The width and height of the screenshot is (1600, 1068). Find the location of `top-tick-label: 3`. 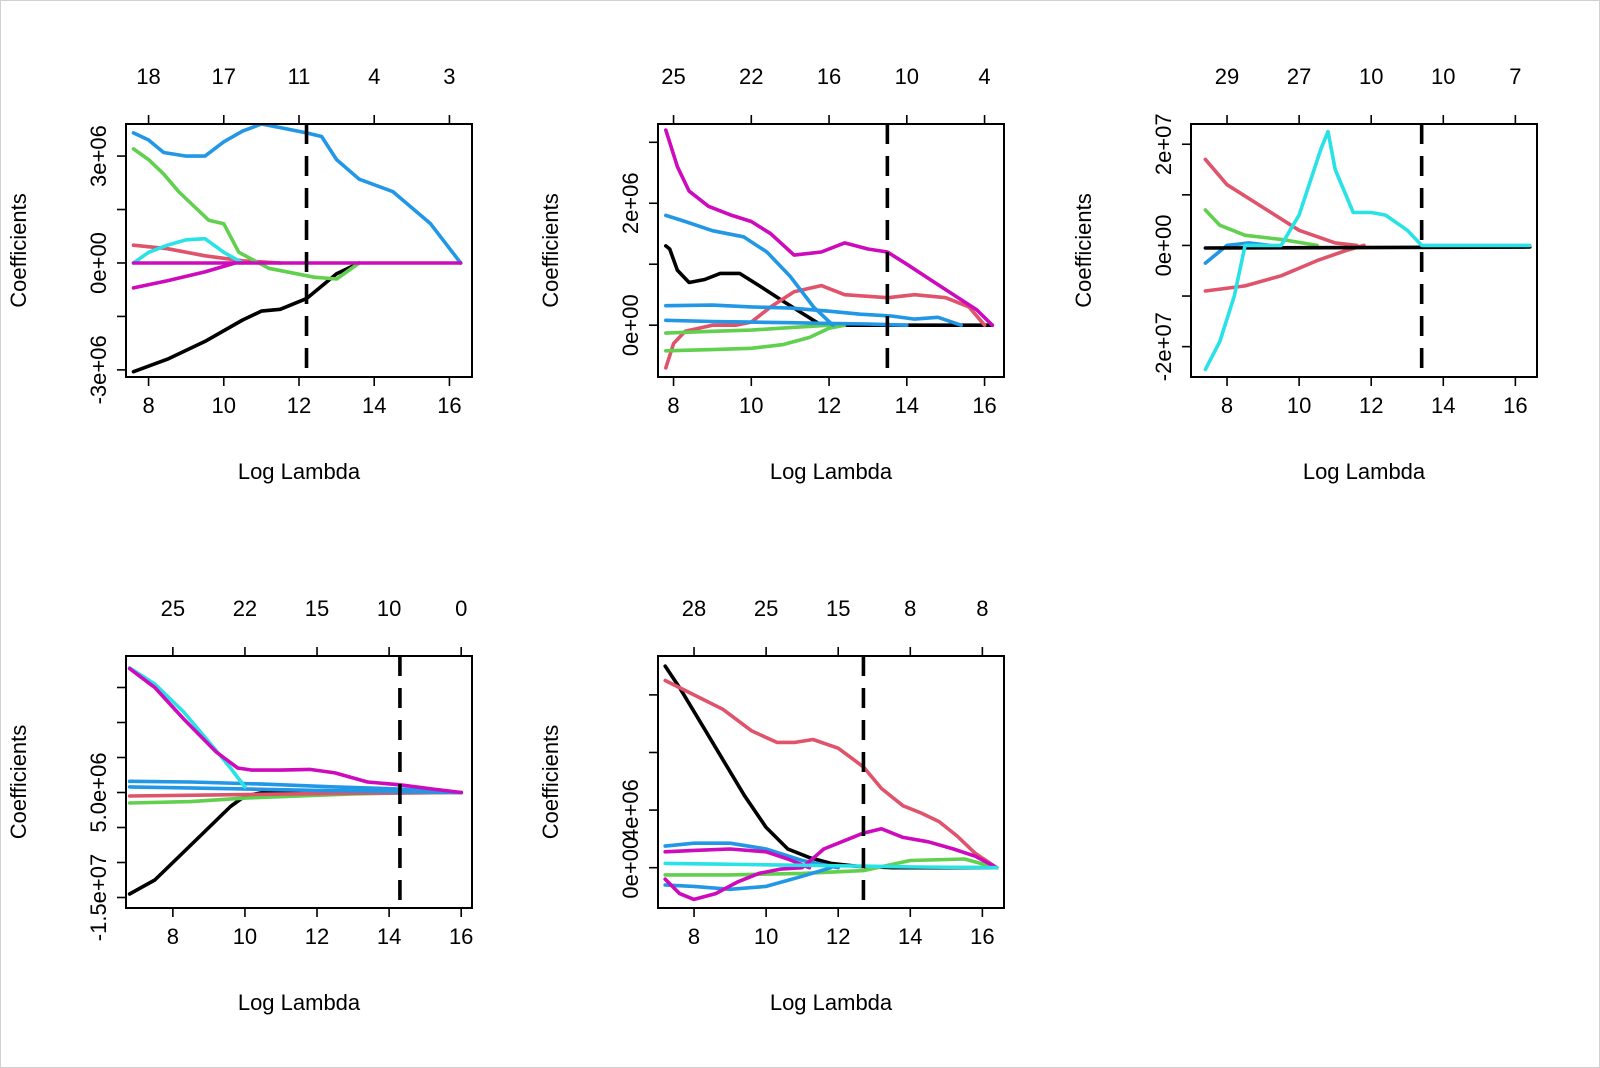

top-tick-label: 3 is located at coordinates (449, 76).